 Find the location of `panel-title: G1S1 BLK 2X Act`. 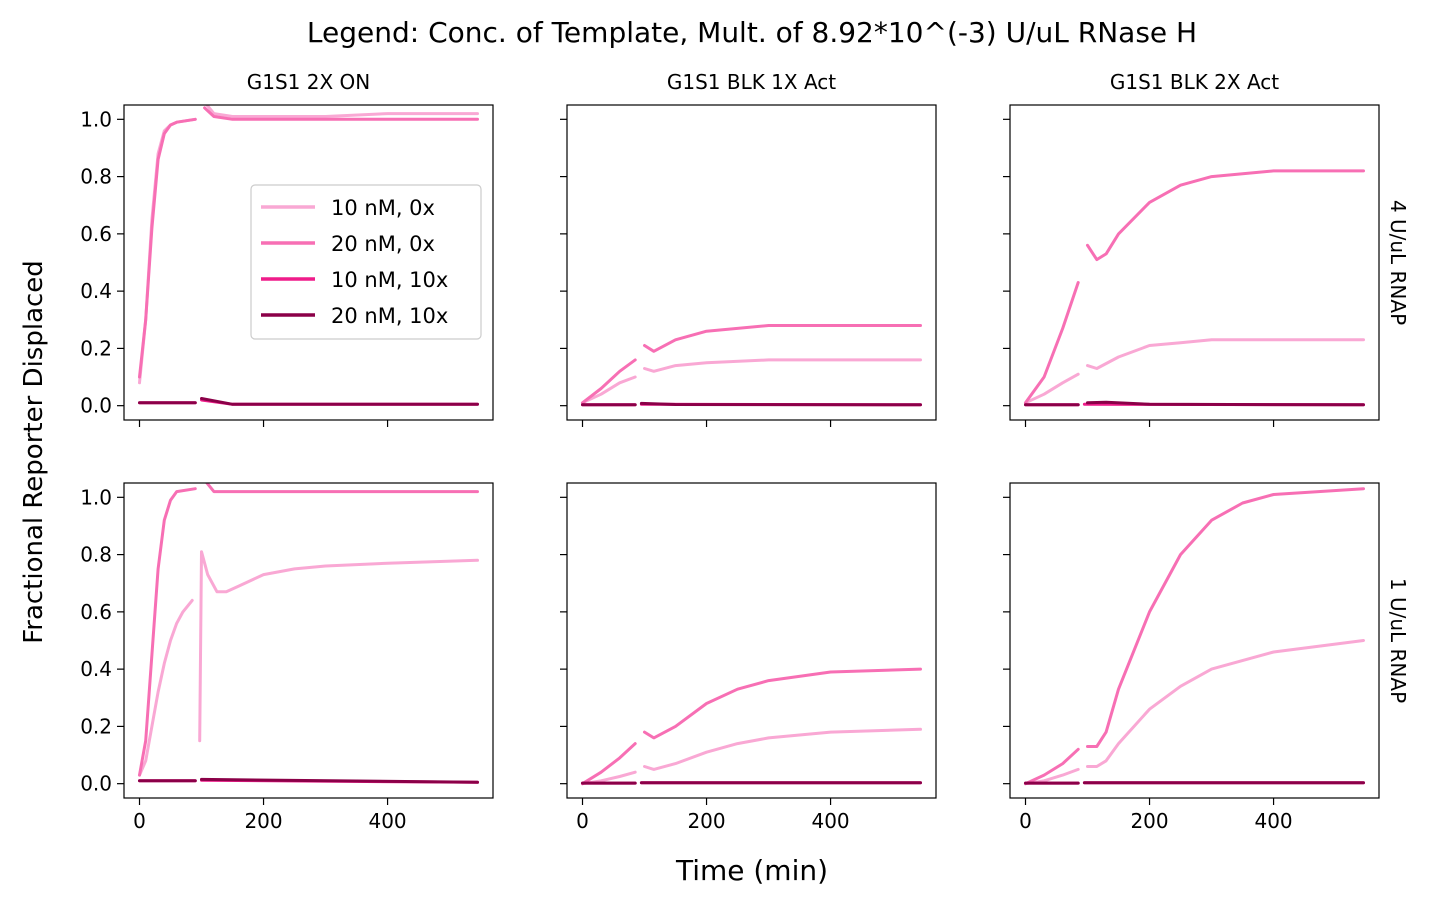

panel-title: G1S1 BLK 2X Act is located at coordinates (1194, 82).